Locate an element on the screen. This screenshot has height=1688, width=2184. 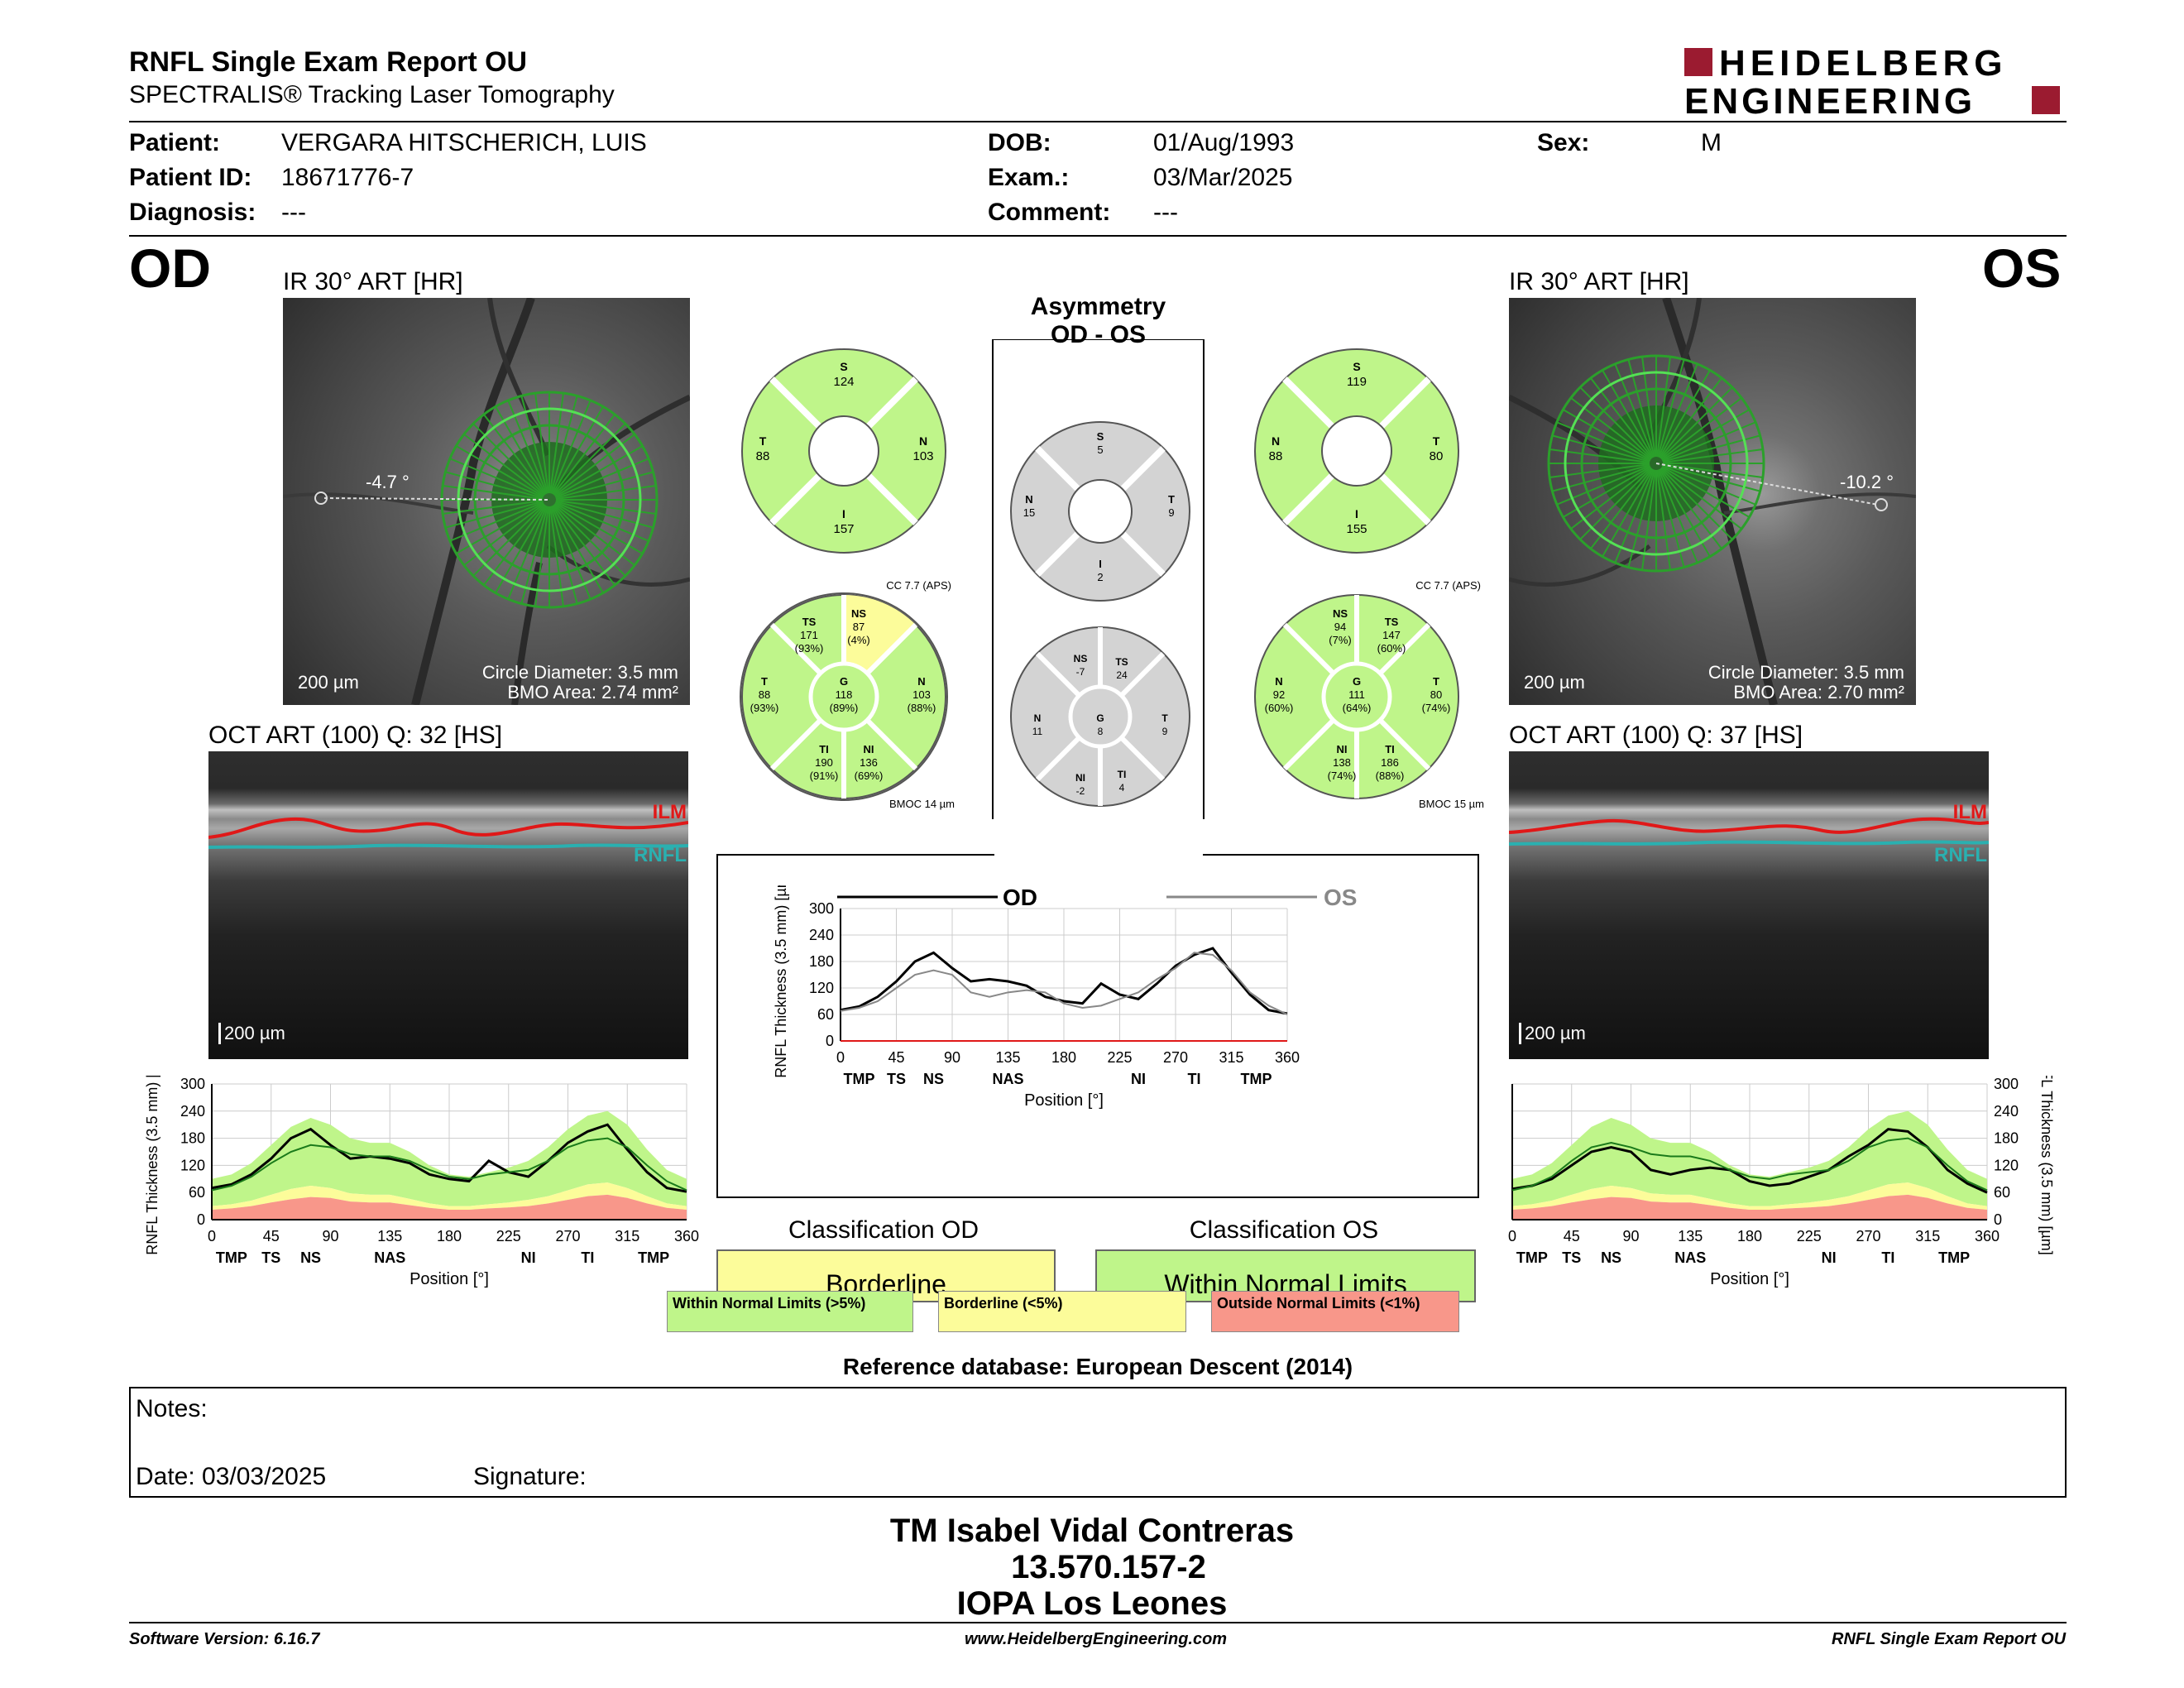
svg-text: 87 is located at coordinates (858, 627).